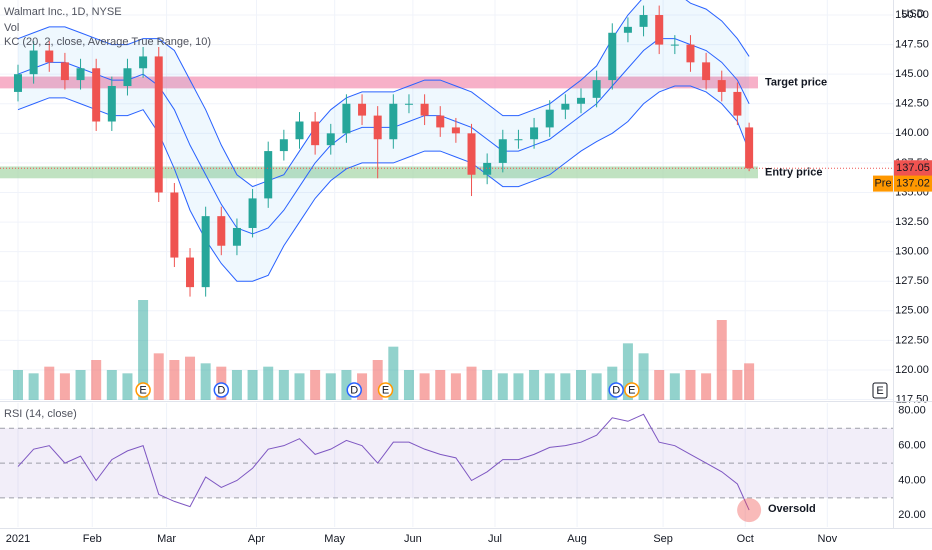  Describe the element at coordinates (383, 462) in the screenshot. I see `rsi-line` at that location.